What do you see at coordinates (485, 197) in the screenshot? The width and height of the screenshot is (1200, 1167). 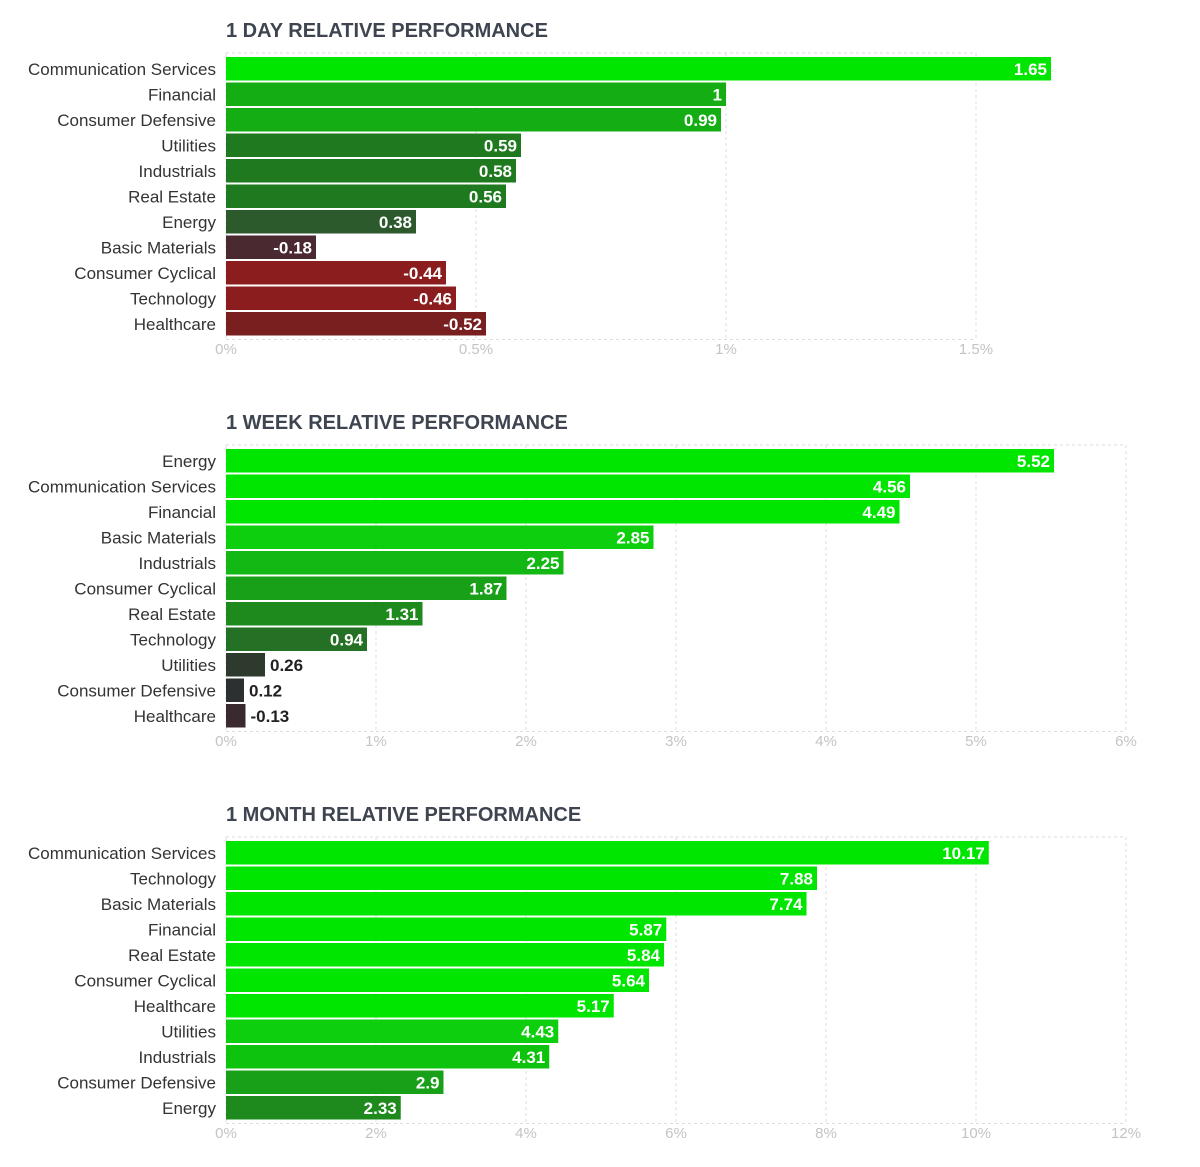 I see `bar-value-label: 0.56` at bounding box center [485, 197].